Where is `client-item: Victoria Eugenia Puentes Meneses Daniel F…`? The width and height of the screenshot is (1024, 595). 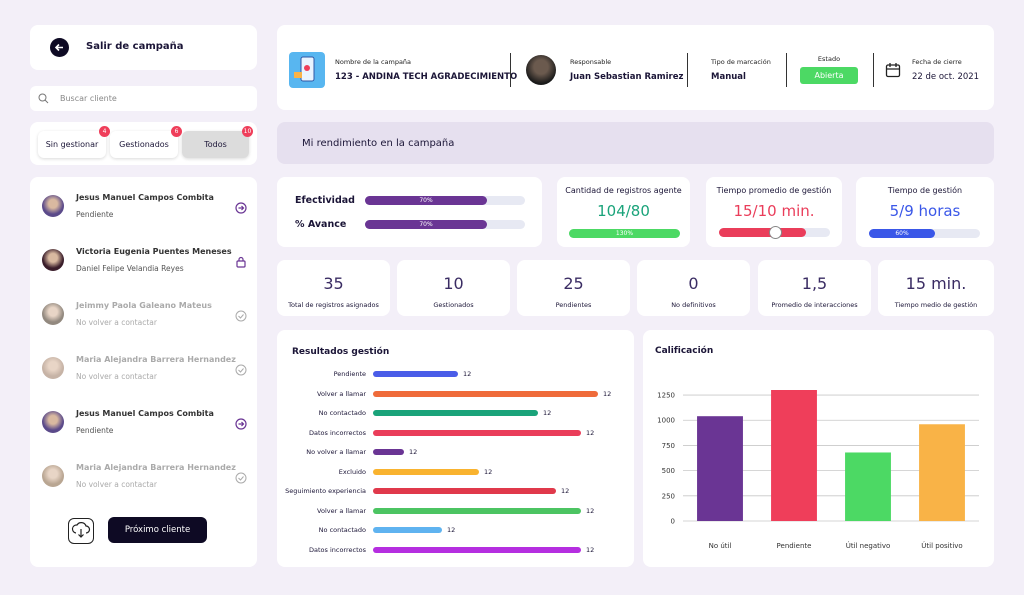 client-item: Victoria Eugenia Puentes Meneses Daniel F… is located at coordinates (144, 261).